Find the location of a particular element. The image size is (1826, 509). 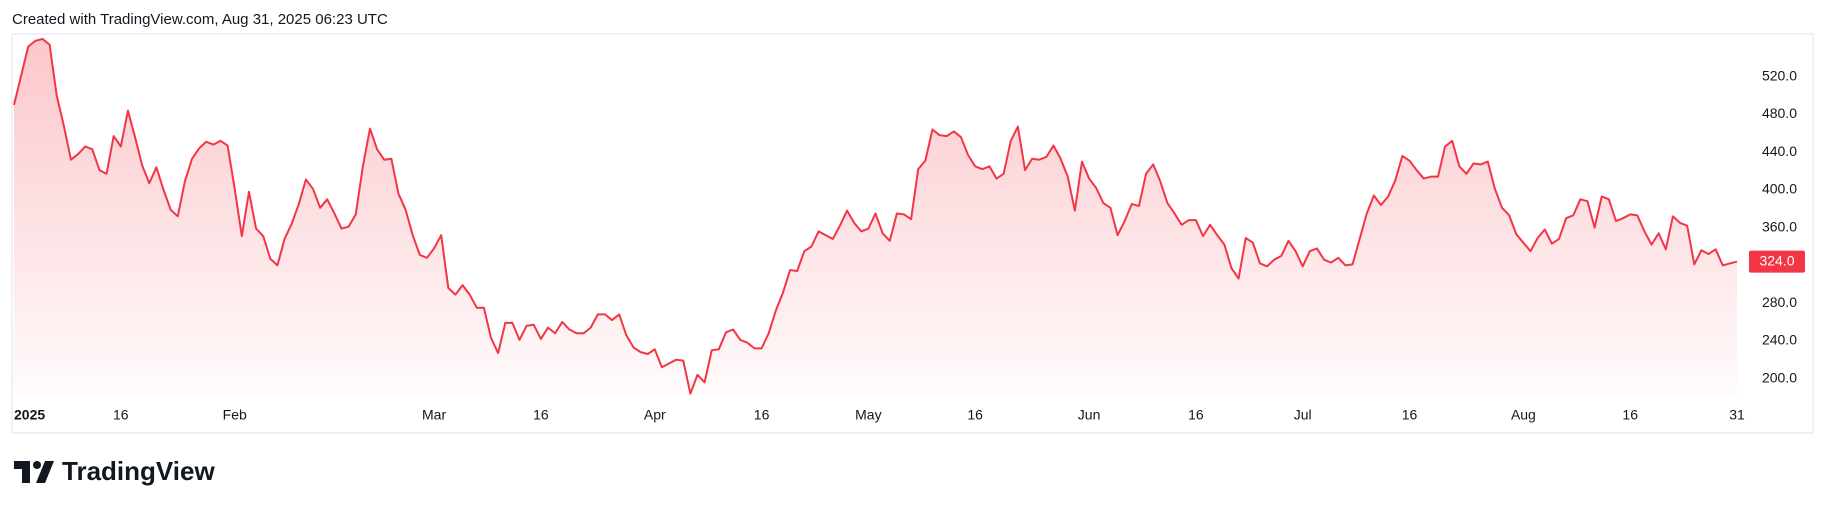

last-price-label: 324.0 is located at coordinates (1776, 260).